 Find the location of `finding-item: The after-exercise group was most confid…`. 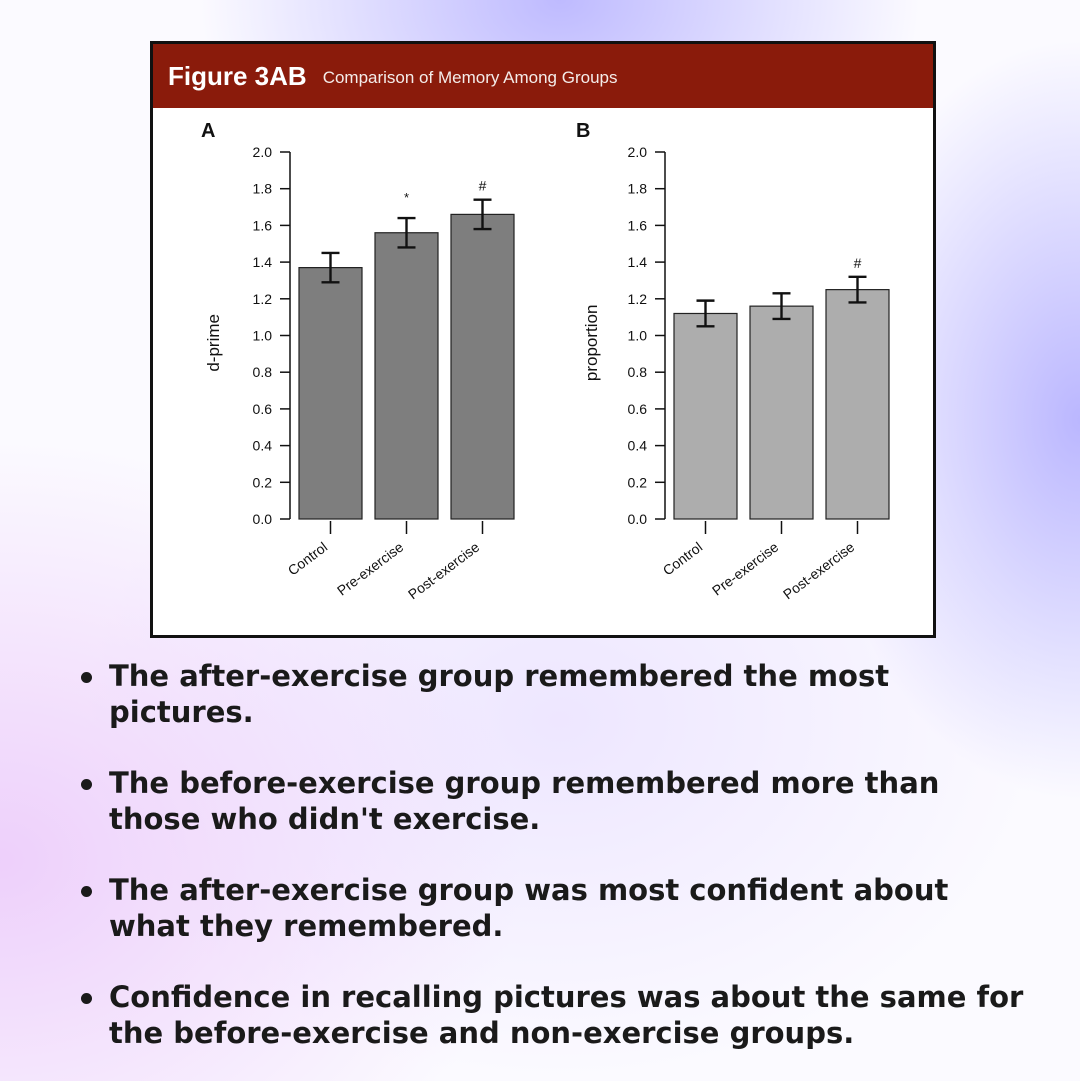

finding-item: The after-exercise group was most confid… is located at coordinates (552, 908).